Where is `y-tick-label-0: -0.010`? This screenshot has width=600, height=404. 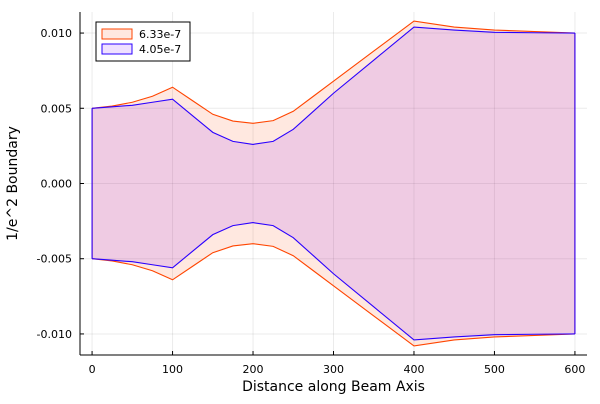
y-tick-label-0: -0.010 is located at coordinates (54, 334).